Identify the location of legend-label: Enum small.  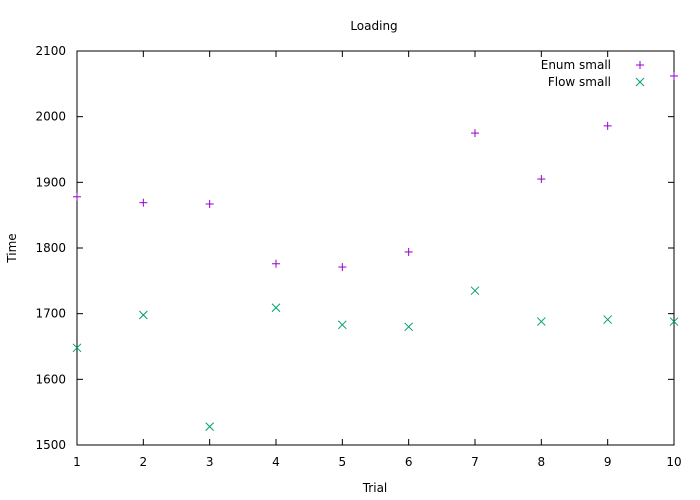
(576, 65).